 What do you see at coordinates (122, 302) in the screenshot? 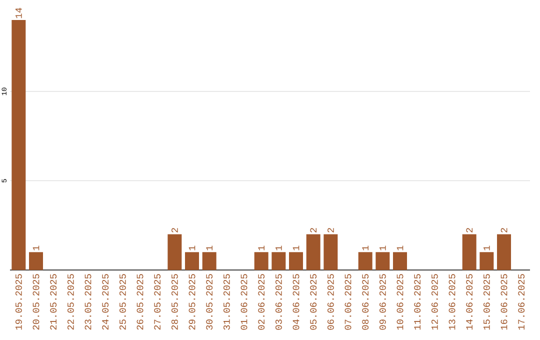
I see `x-tick-label: 25.05.2025` at bounding box center [122, 302].